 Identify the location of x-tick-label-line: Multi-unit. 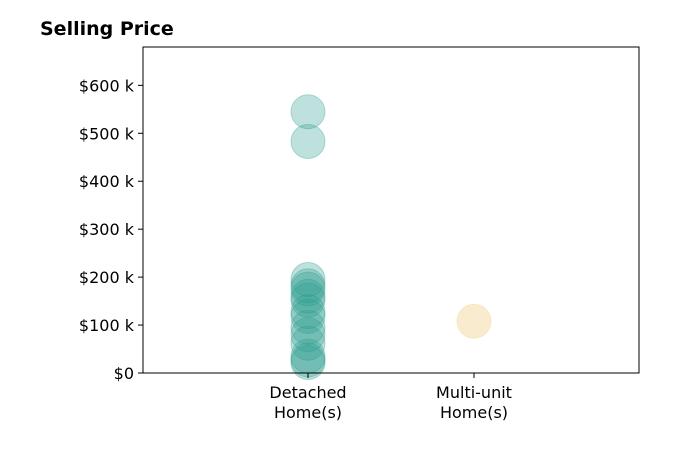
(474, 392).